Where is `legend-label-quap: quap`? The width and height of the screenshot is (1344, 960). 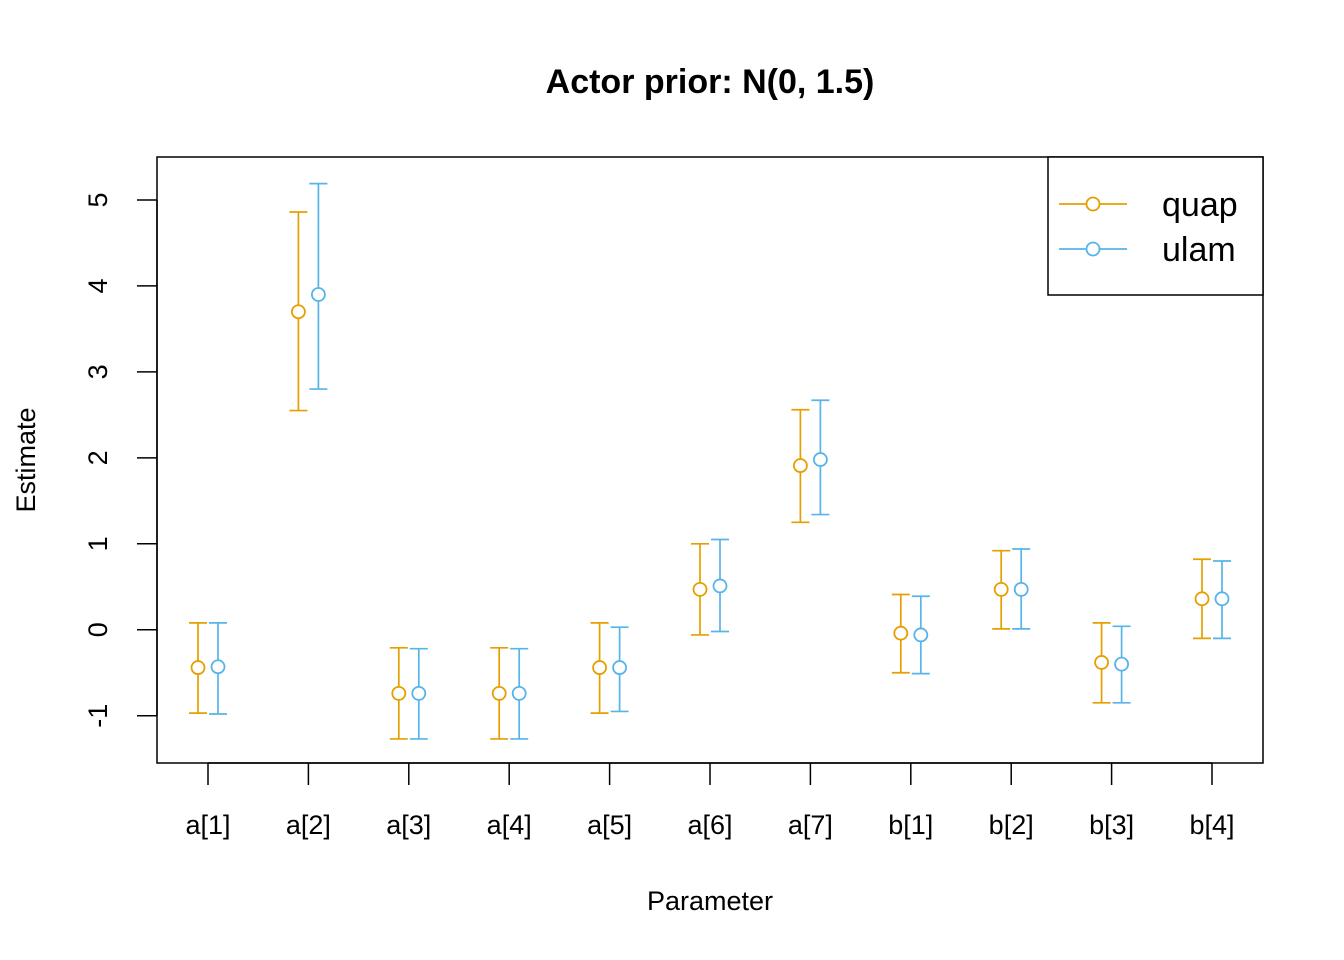 legend-label-quap: quap is located at coordinates (1200, 205).